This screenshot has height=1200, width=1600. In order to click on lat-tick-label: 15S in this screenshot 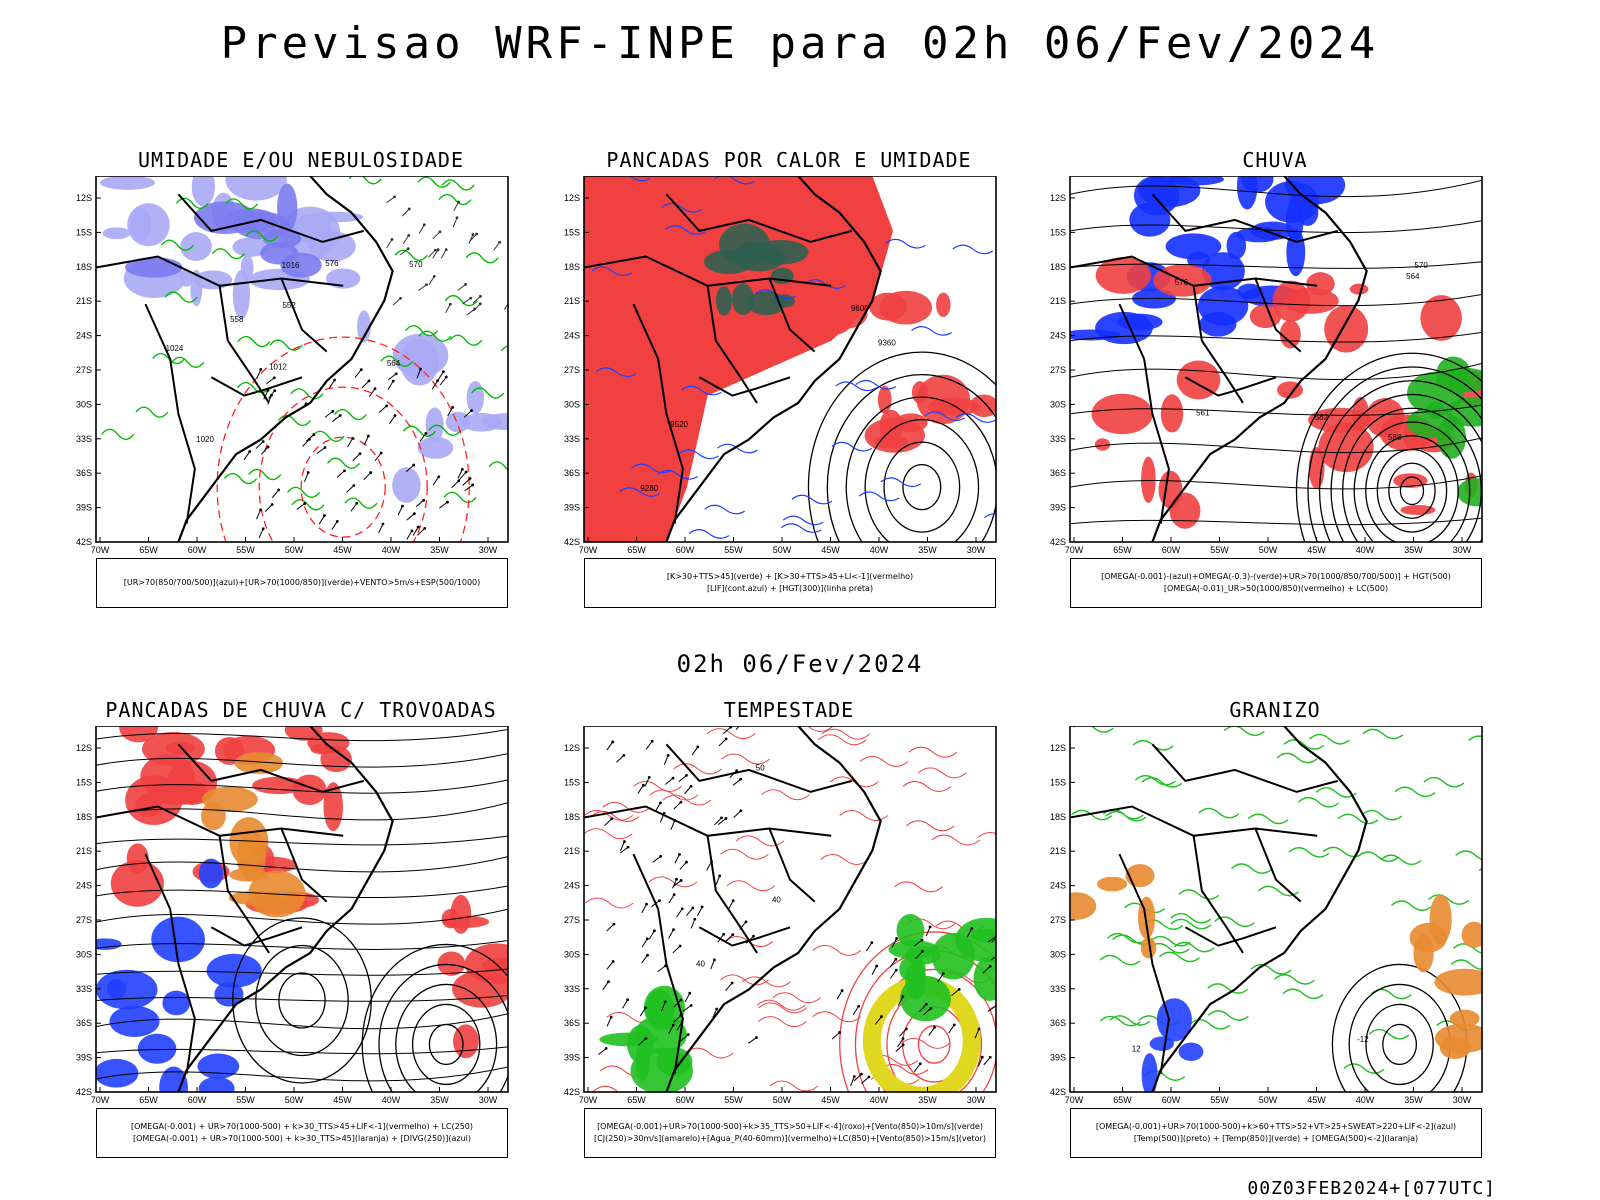, I will do `click(84, 232)`.